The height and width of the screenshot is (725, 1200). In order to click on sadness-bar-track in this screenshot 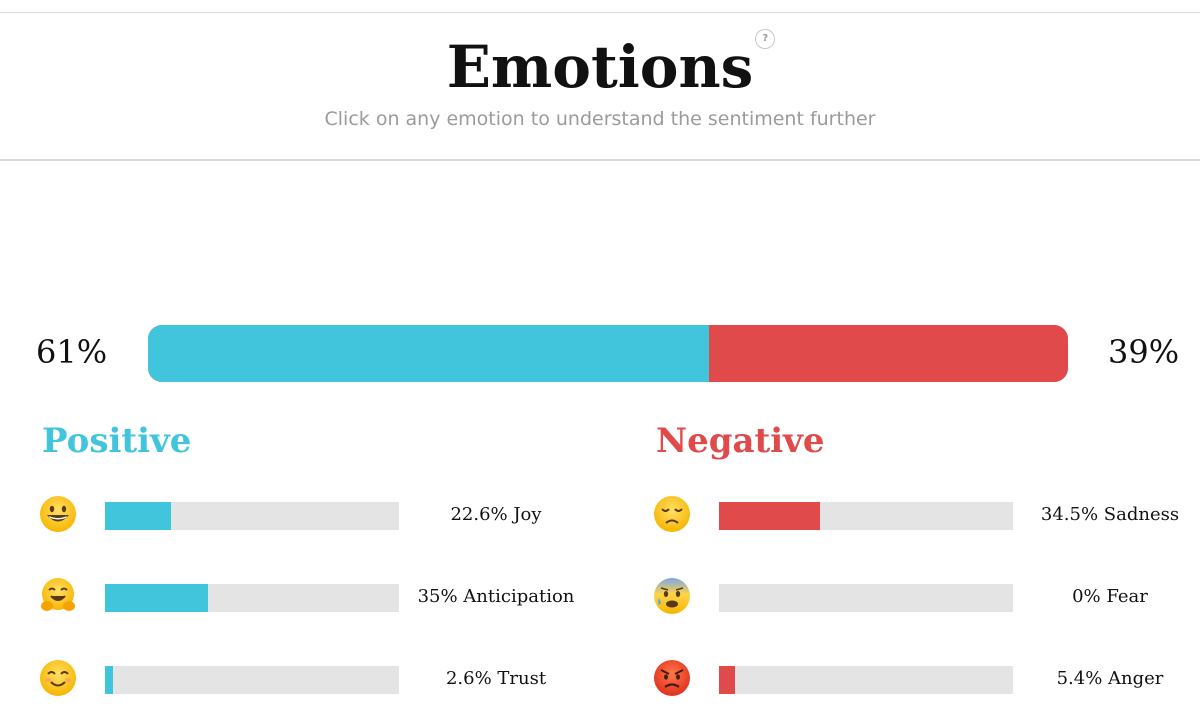, I will do `click(866, 516)`.